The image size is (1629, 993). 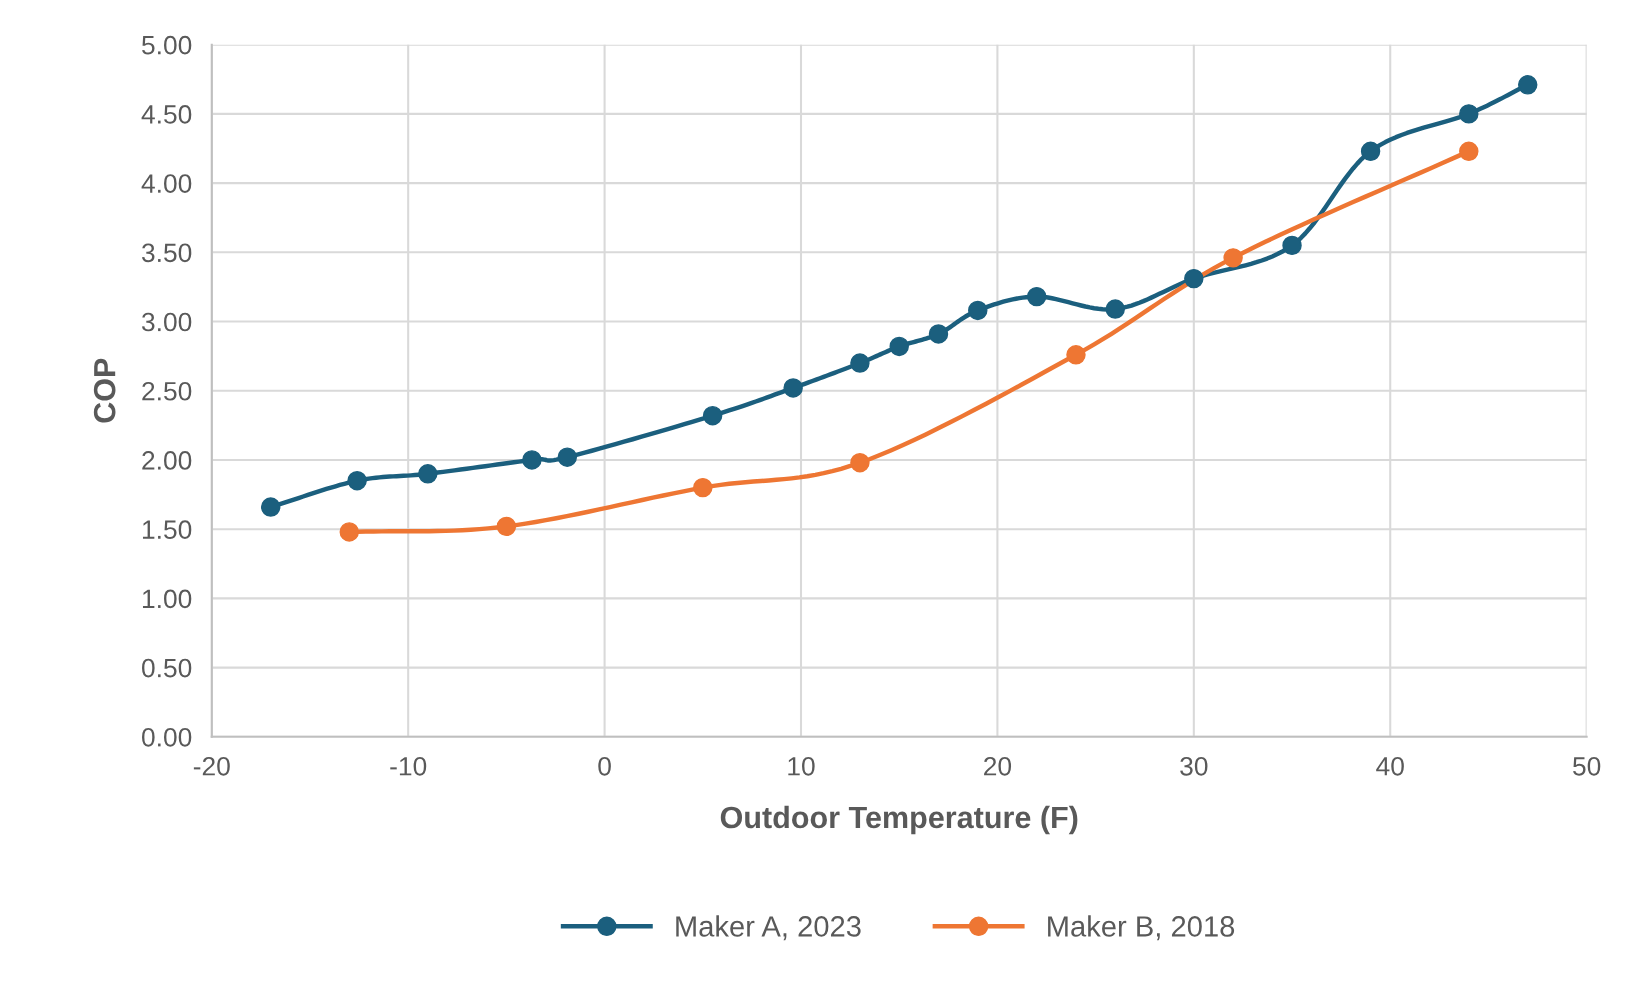 What do you see at coordinates (166, 183) in the screenshot?
I see `y-tick-label: 4.00` at bounding box center [166, 183].